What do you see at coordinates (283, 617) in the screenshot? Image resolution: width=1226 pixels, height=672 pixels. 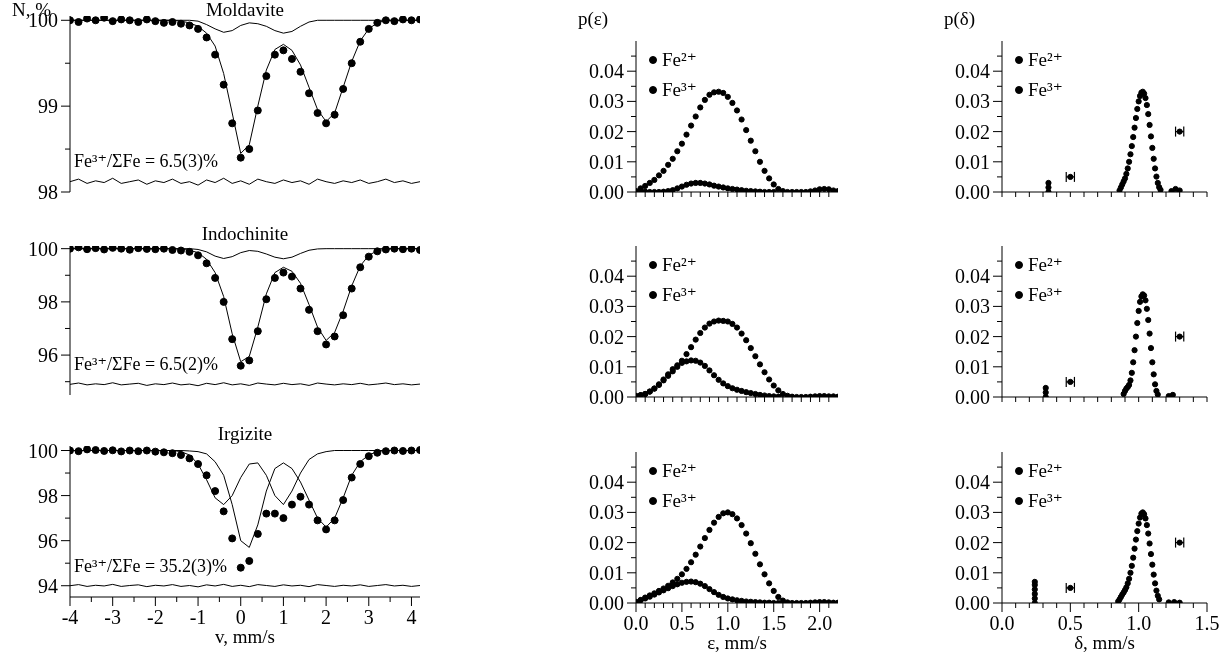 I see `x-tick-label: 1` at bounding box center [283, 617].